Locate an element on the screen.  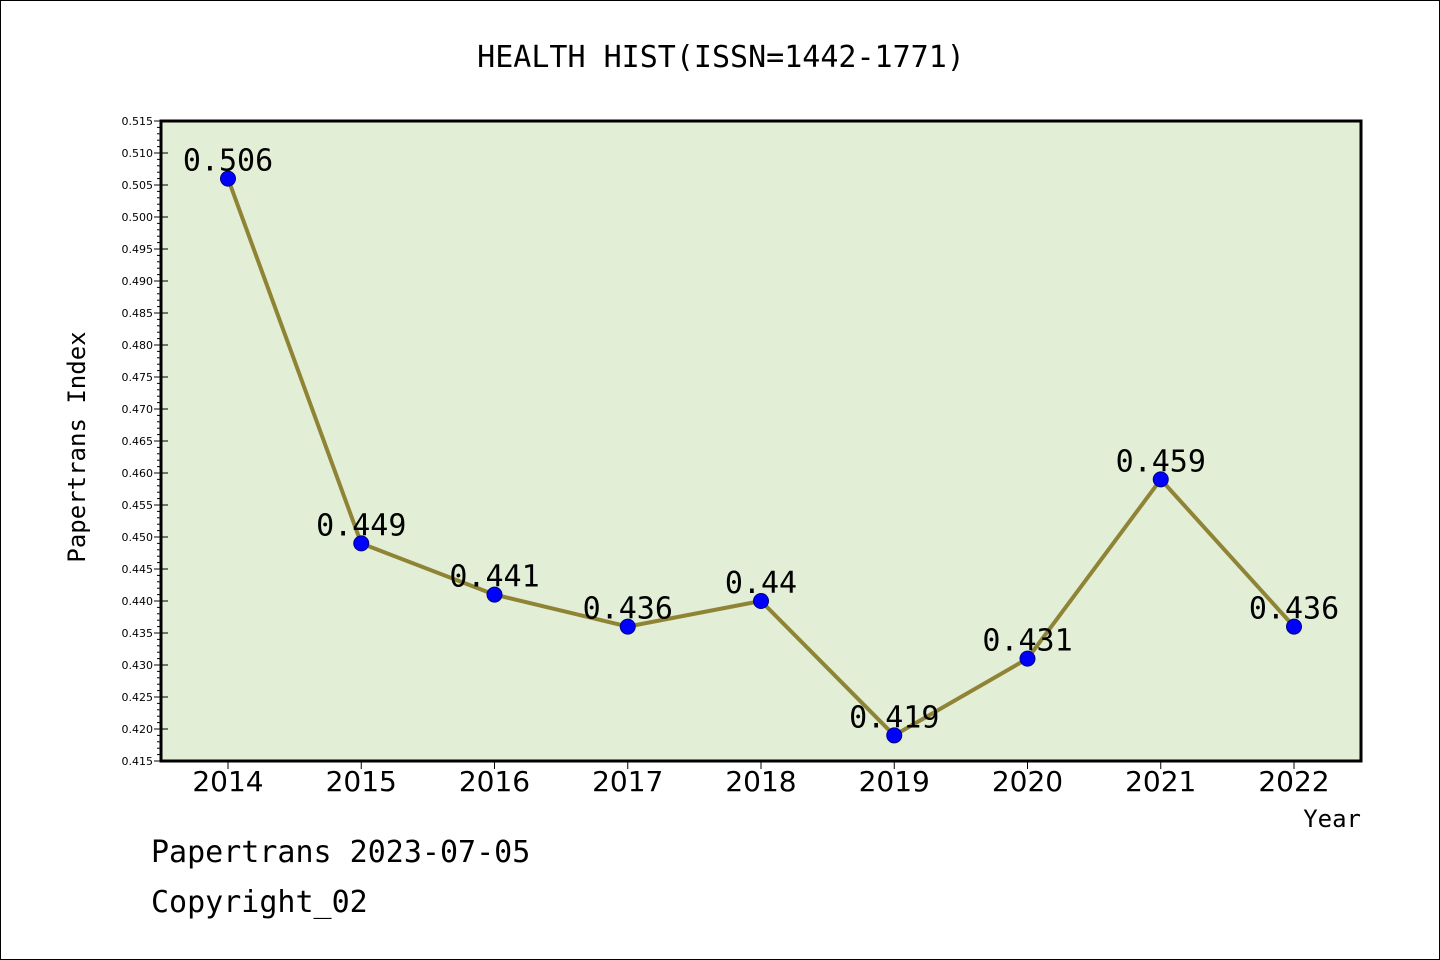
x-tick-label: 2016 is located at coordinates (494, 781).